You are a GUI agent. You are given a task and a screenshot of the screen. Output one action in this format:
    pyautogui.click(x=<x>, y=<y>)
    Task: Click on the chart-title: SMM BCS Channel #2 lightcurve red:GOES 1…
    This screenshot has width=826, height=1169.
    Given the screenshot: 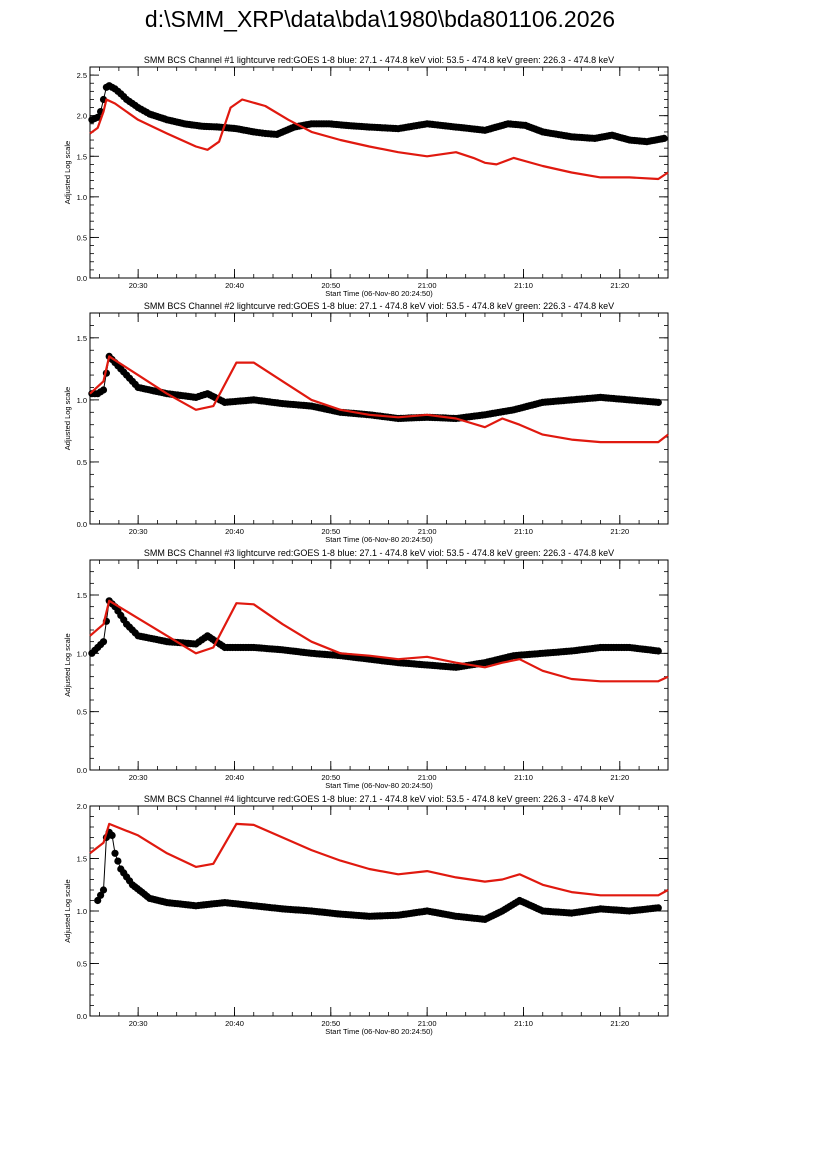 What is the action you would take?
    pyautogui.click(x=379, y=306)
    